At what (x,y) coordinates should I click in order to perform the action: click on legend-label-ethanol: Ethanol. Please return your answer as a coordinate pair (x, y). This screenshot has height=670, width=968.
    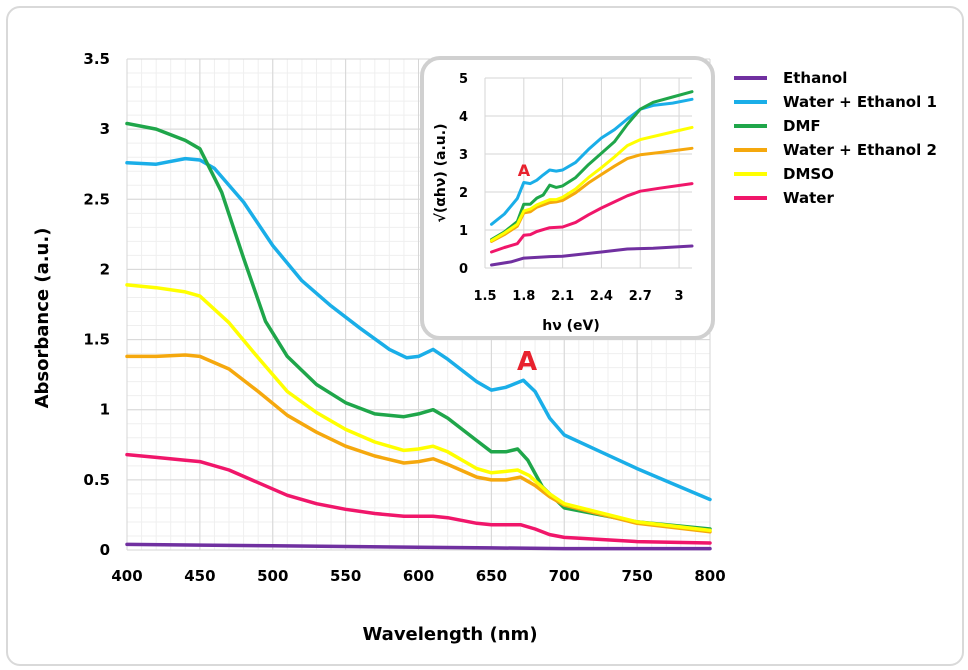
    Looking at the image, I should click on (815, 78).